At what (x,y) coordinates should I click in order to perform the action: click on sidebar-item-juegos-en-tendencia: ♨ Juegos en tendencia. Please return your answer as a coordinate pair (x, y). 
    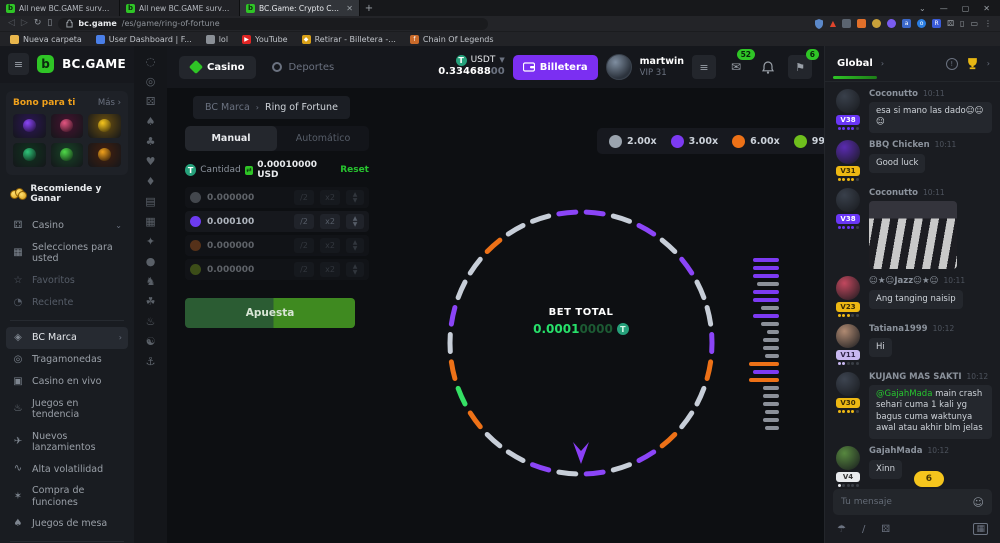
    Looking at the image, I should click on (67, 409).